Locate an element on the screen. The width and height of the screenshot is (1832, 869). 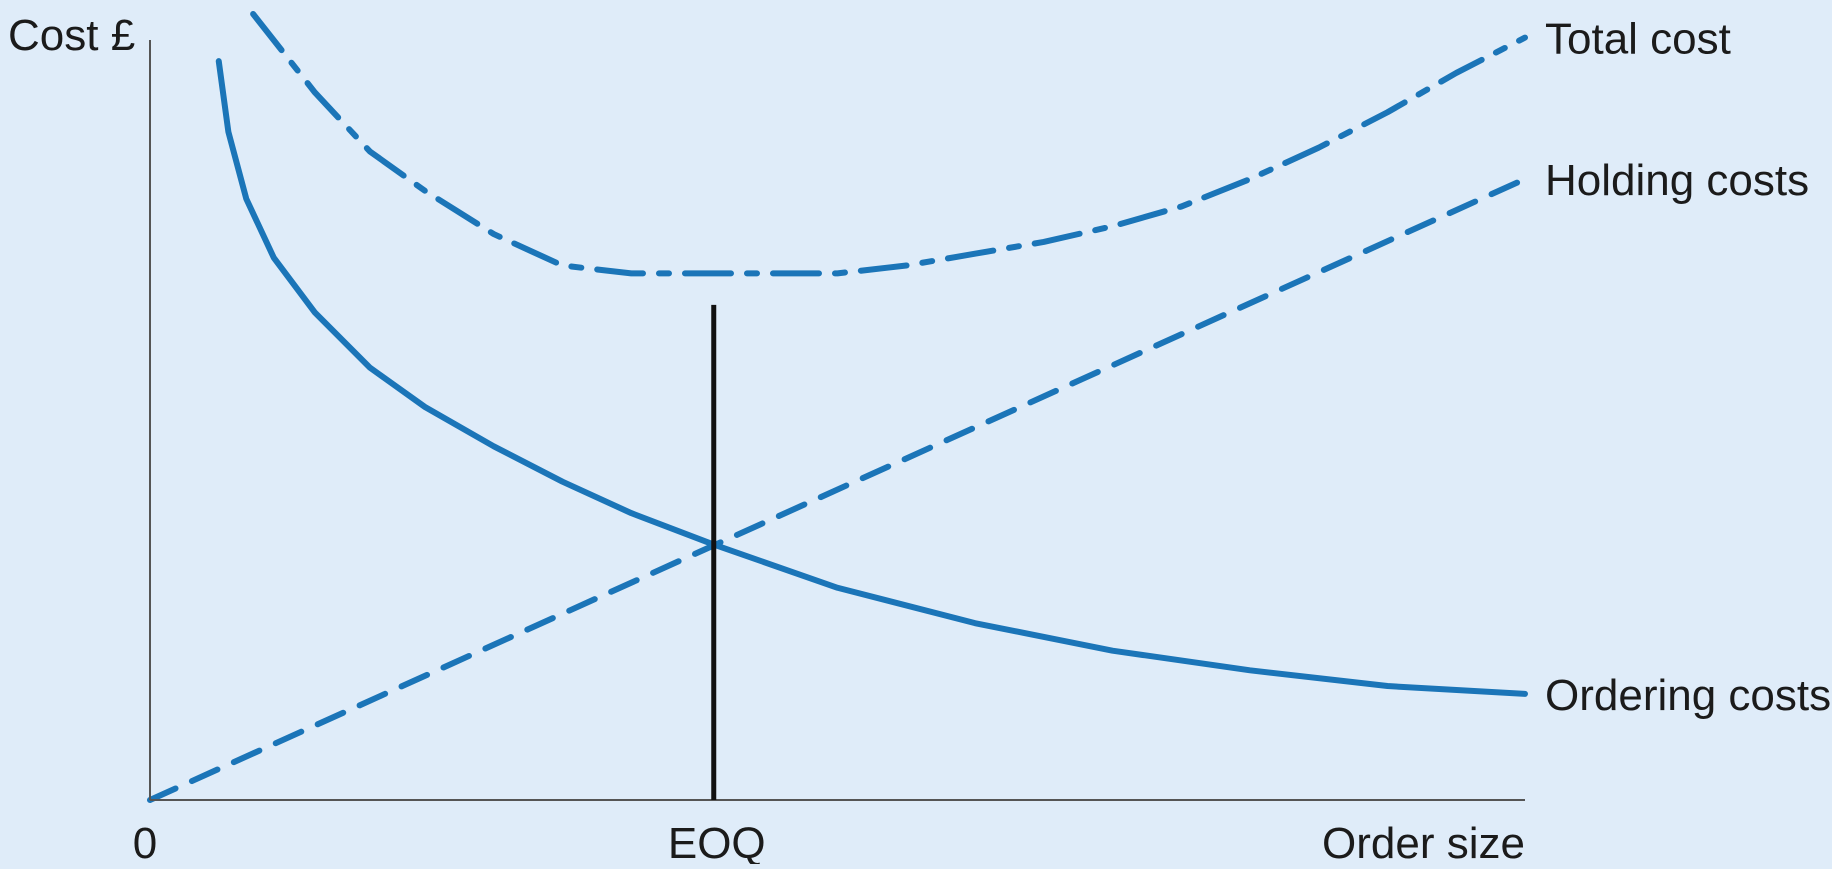
origin-tick-label: 0 is located at coordinates (145, 841).